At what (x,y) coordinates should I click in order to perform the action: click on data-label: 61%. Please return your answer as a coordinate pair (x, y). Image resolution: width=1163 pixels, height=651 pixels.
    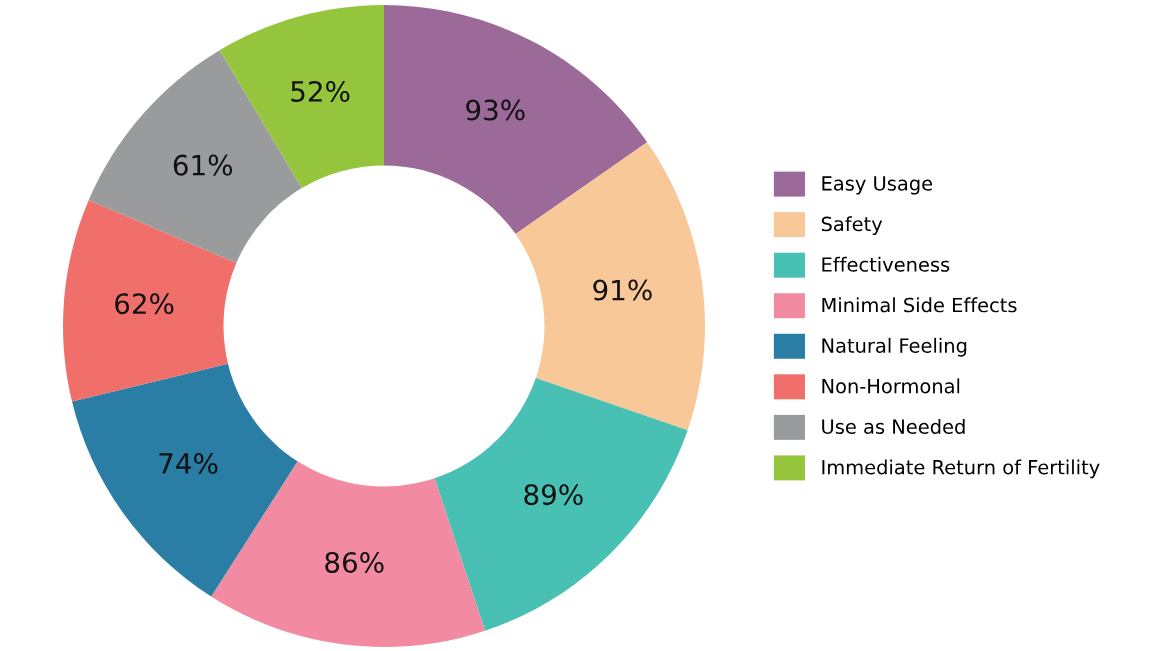
    Looking at the image, I should click on (203, 165).